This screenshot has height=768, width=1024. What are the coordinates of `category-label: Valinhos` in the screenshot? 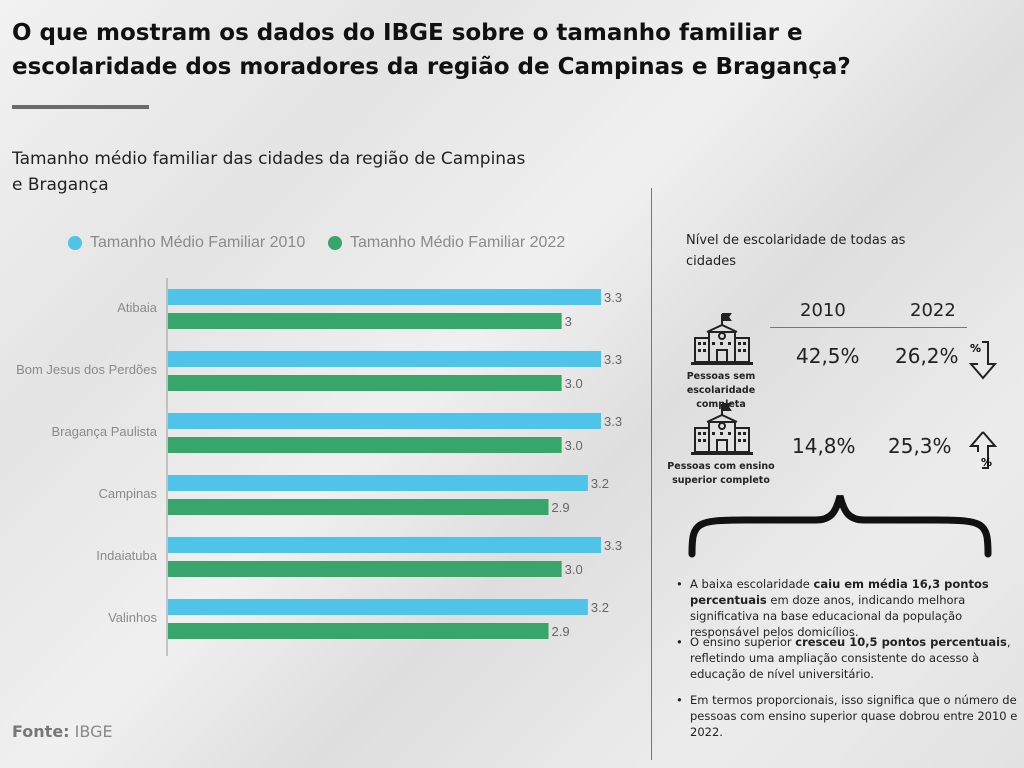 It's located at (132, 617).